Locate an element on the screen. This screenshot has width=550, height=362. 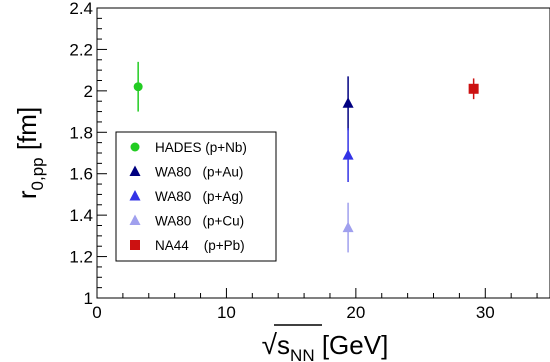
legend-label: WA80 (p+Cu) is located at coordinates (199, 221).